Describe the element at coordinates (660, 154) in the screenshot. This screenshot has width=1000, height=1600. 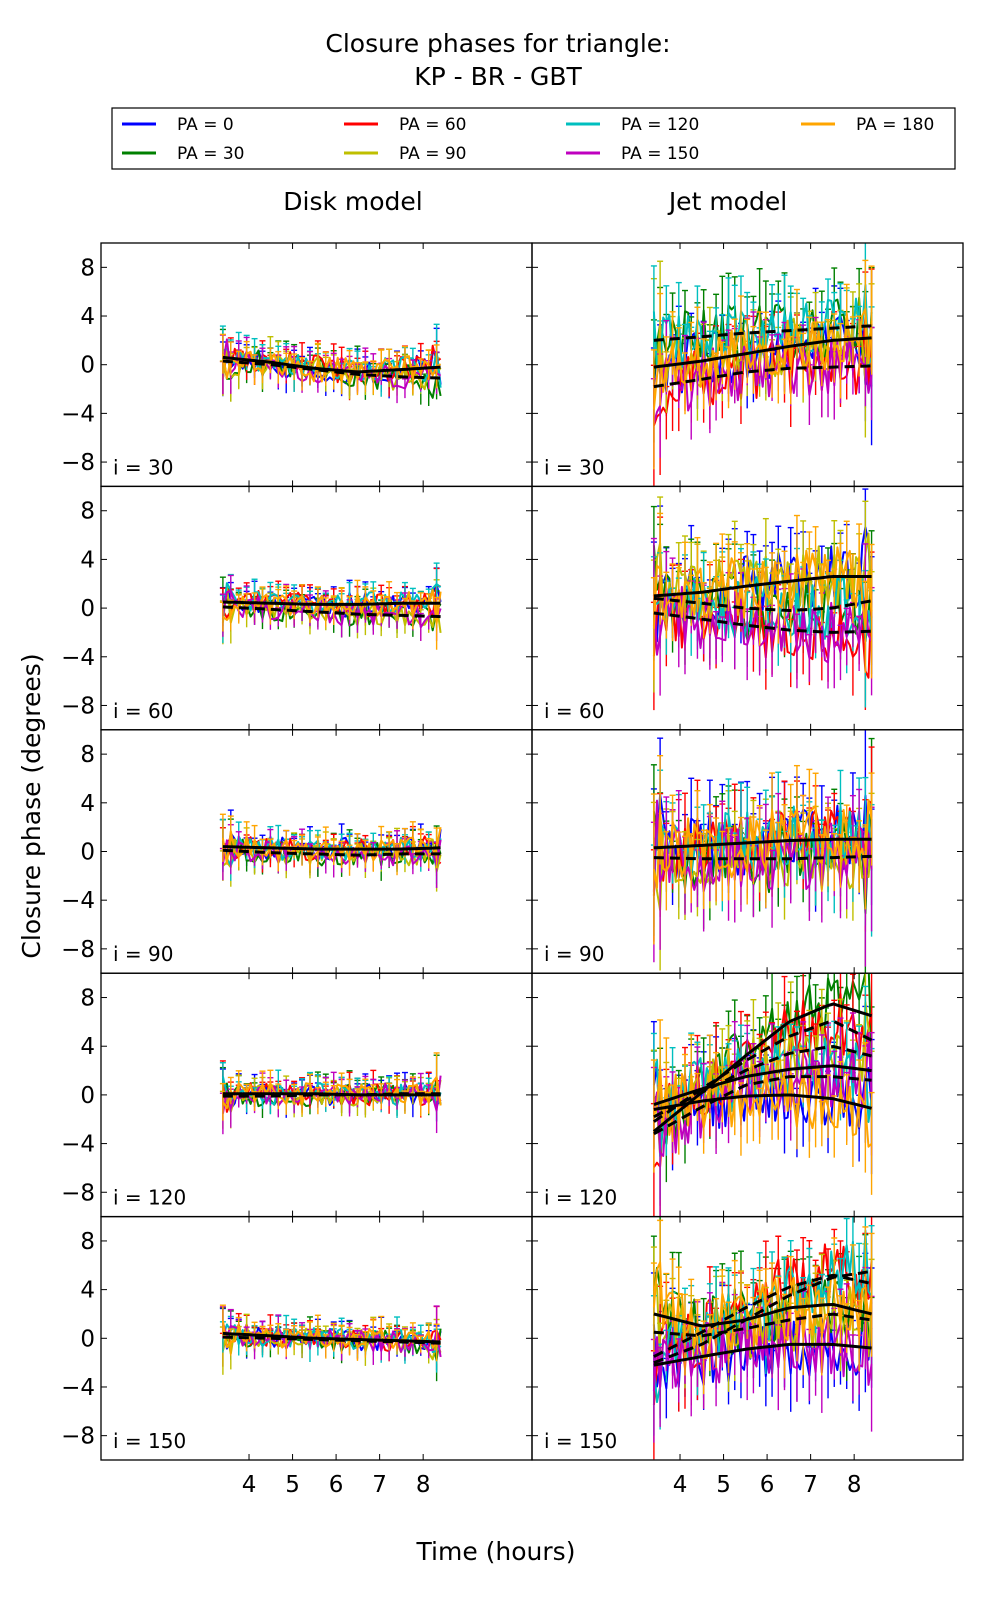
I see `legend-label-pa-150: PA = 150` at that location.